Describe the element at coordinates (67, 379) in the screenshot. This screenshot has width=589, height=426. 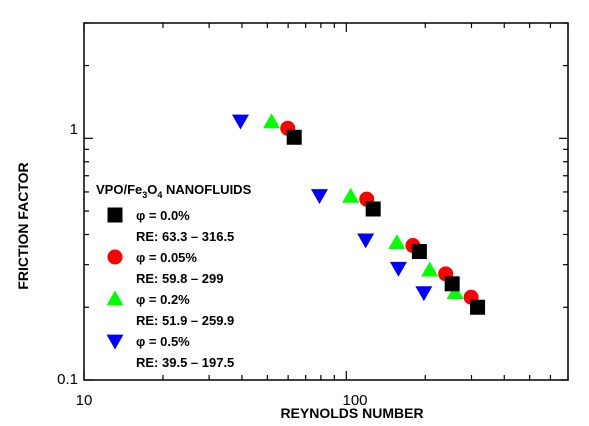
I see `y-tick-label-0.1: 0.1` at that location.